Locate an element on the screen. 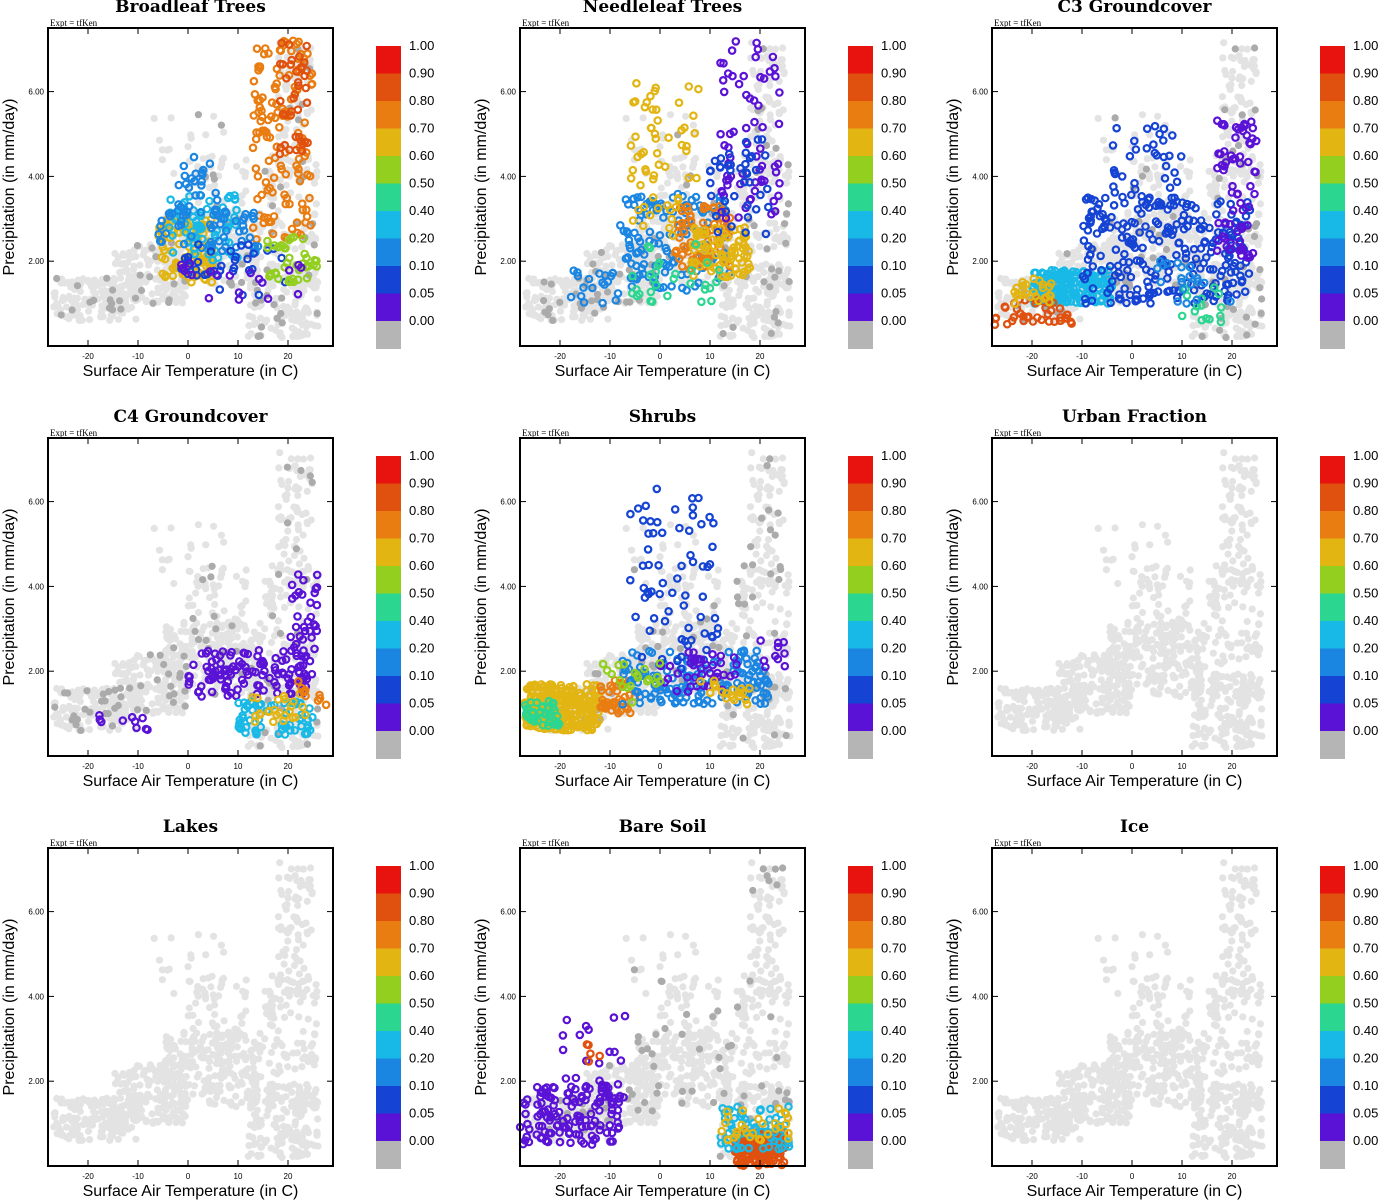  x-tick-label: -20 is located at coordinates (1032, 356).